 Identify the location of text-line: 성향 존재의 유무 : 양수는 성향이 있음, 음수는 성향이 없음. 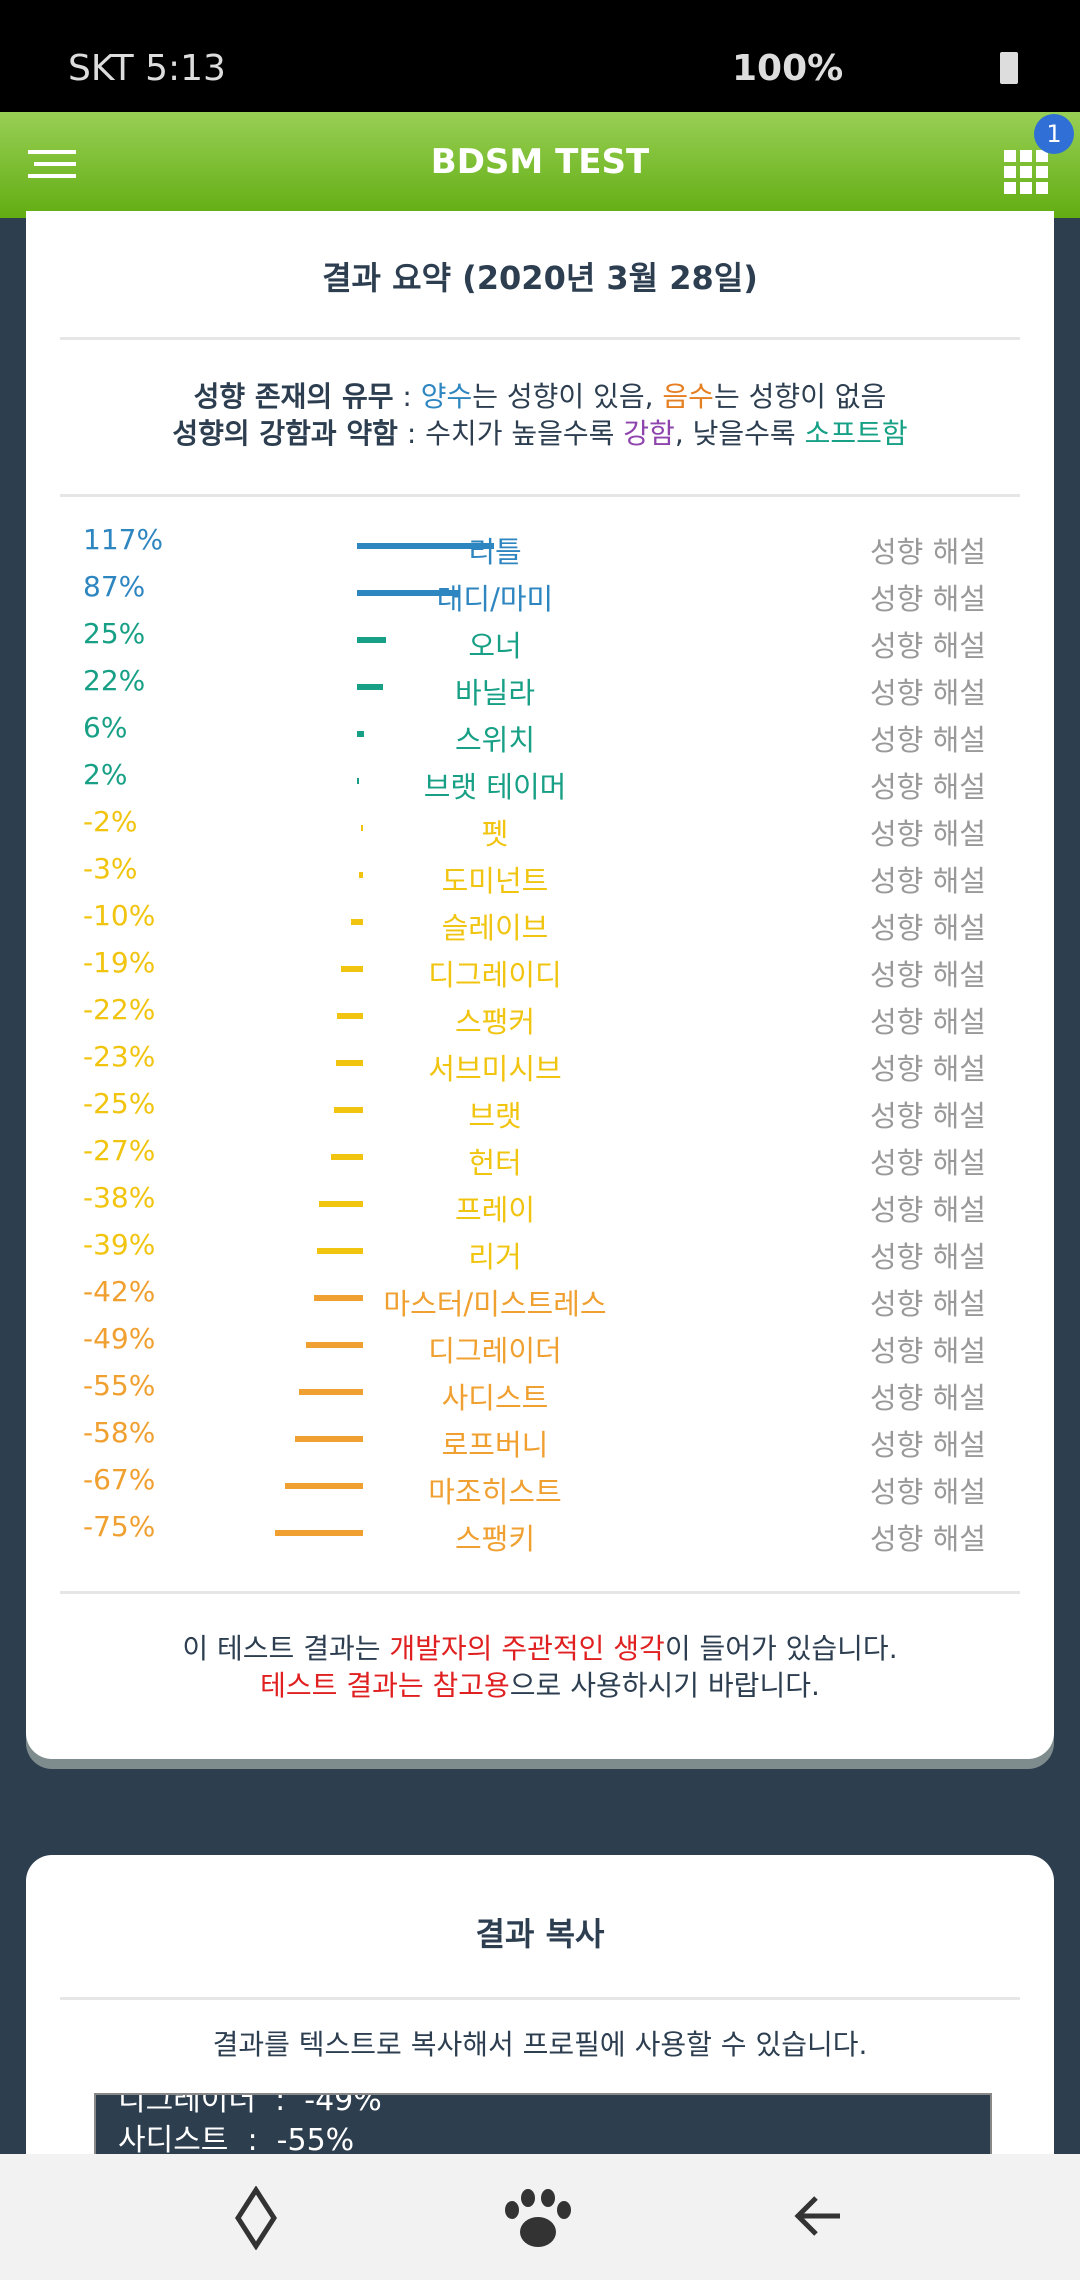
(540, 395).